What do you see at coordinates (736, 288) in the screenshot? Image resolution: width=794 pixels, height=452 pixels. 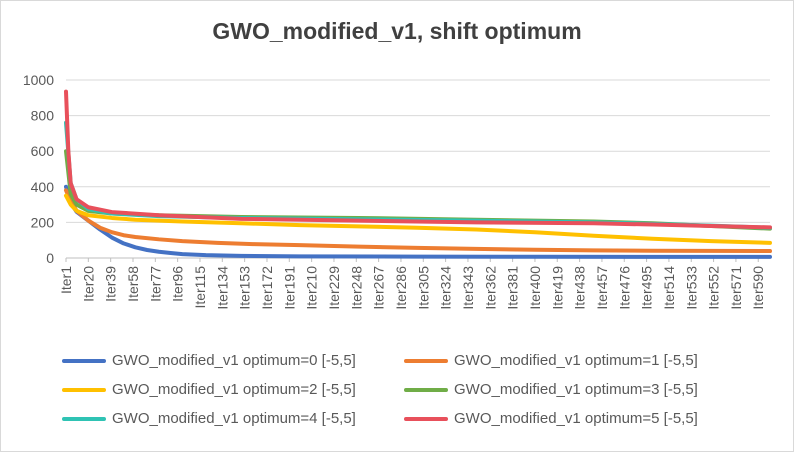 I see `x-tick-label: Iter571` at bounding box center [736, 288].